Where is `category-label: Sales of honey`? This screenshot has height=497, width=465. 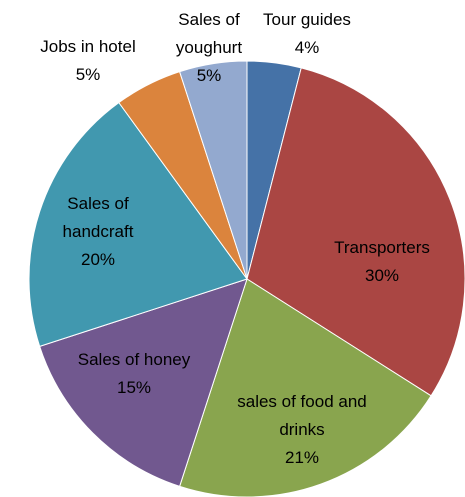 category-label: Sales of honey is located at coordinates (134, 359).